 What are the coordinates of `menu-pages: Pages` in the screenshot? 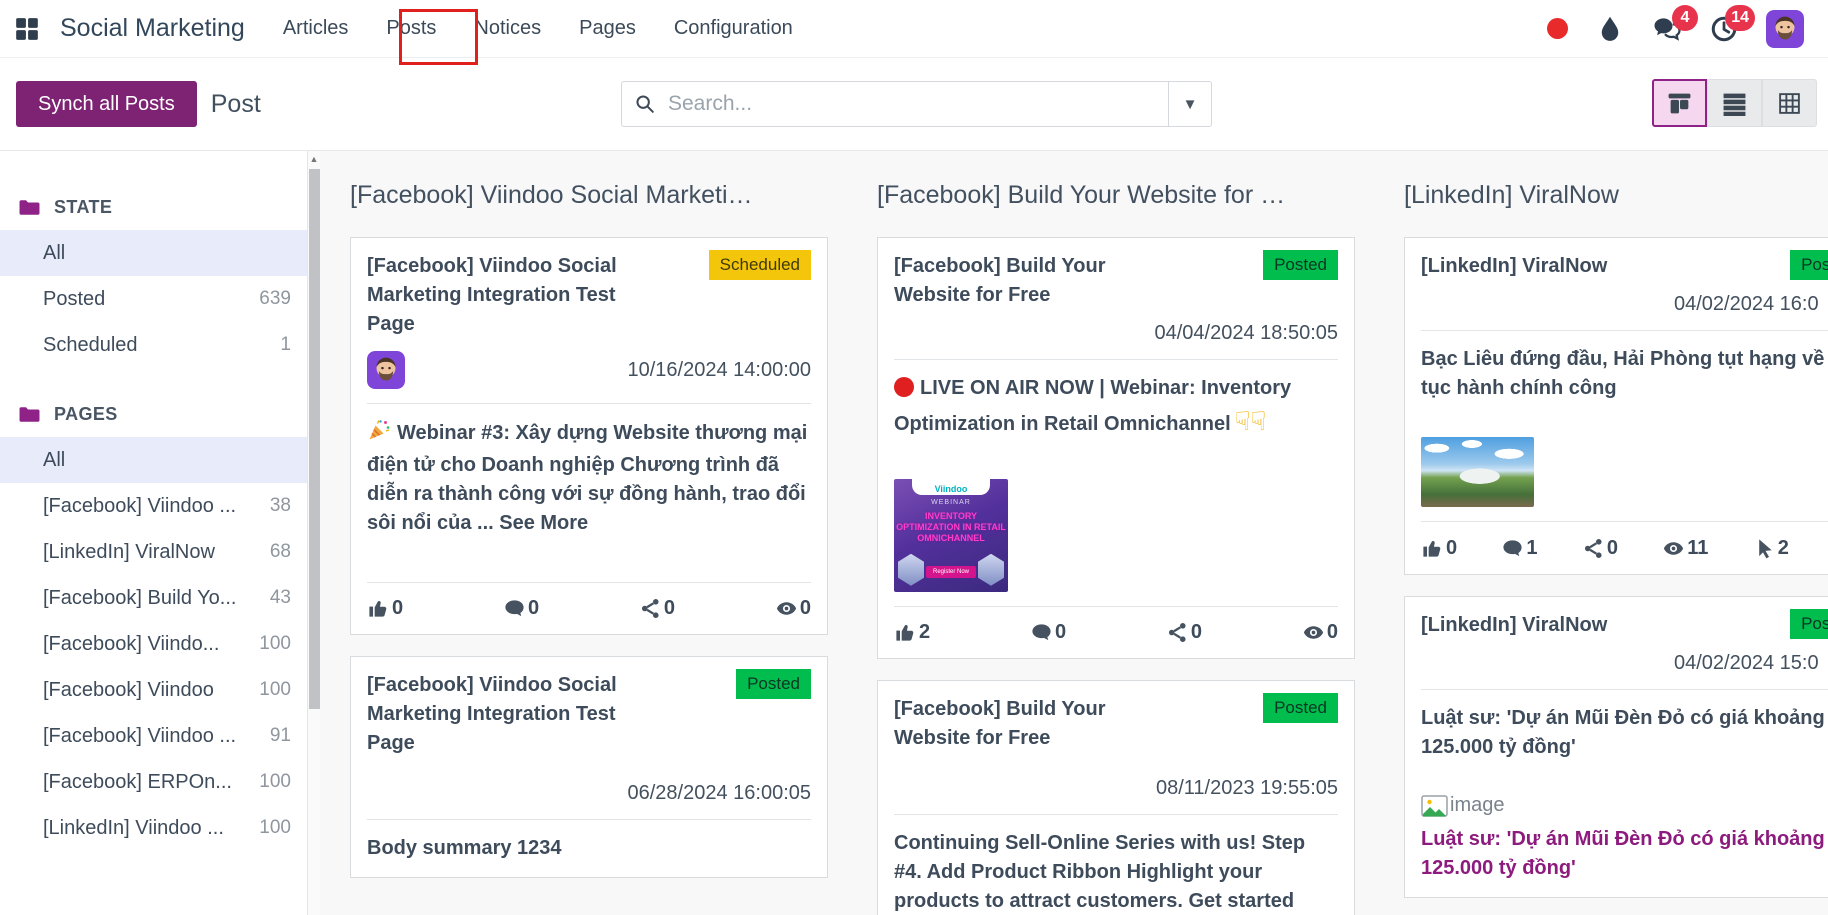 It's located at (607, 28).